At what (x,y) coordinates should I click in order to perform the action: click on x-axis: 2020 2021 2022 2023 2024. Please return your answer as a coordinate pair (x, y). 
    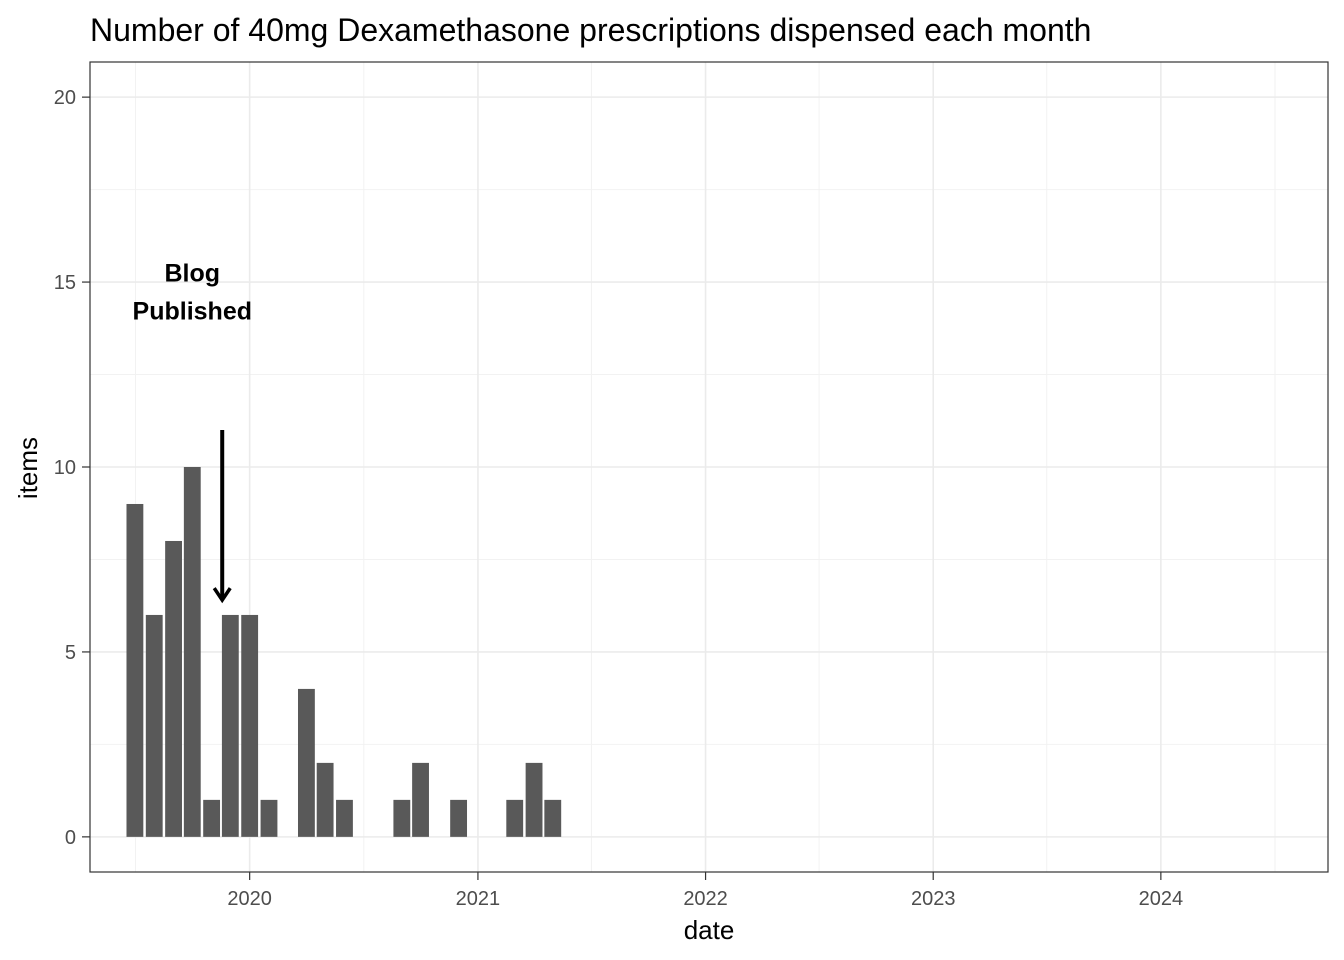
    Looking at the image, I should click on (705, 891).